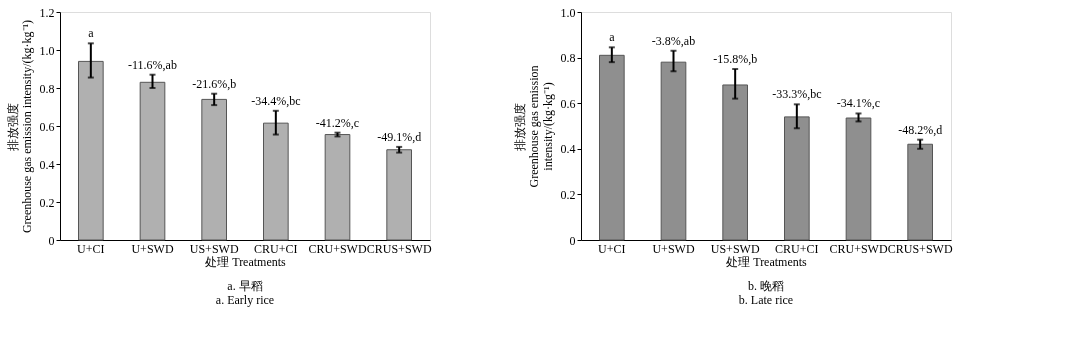 This screenshot has width=1080, height=346. Describe the element at coordinates (797, 94) in the screenshot. I see `annotation: -33.3%,bc` at that location.